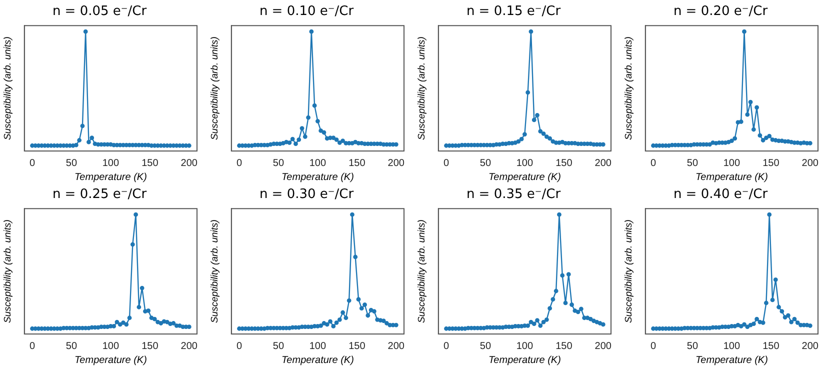 This screenshot has width=830, height=366. I want to click on chart-title: n = 0.40 e⁻/Cr, so click(720, 194).